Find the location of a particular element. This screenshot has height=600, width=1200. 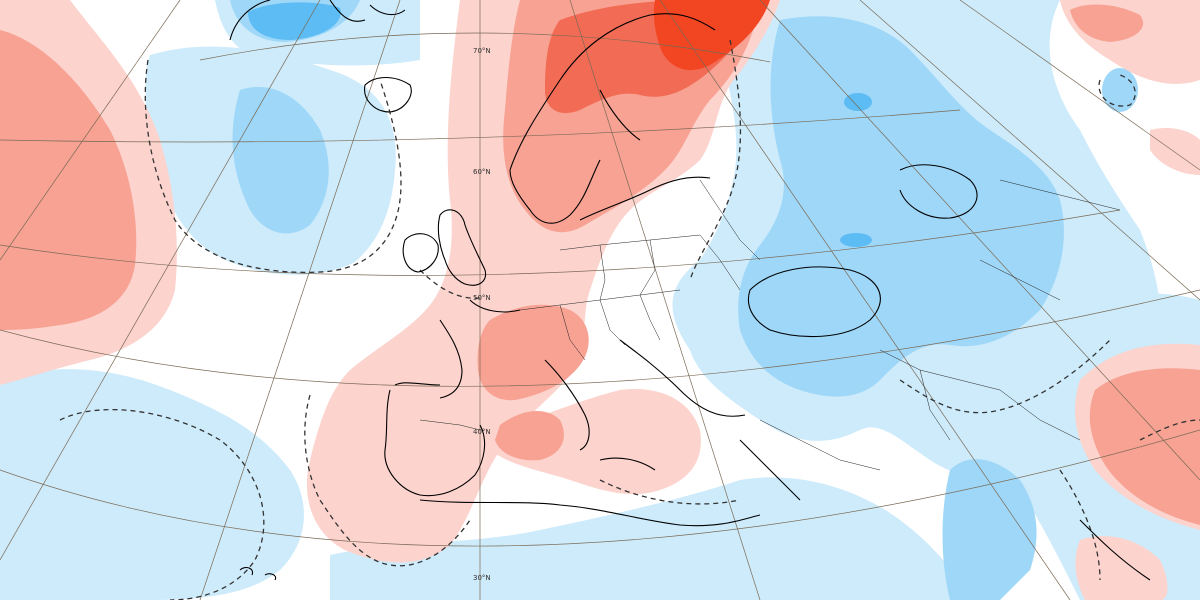

warm-anomaly-strong is located at coordinates (657, 57).